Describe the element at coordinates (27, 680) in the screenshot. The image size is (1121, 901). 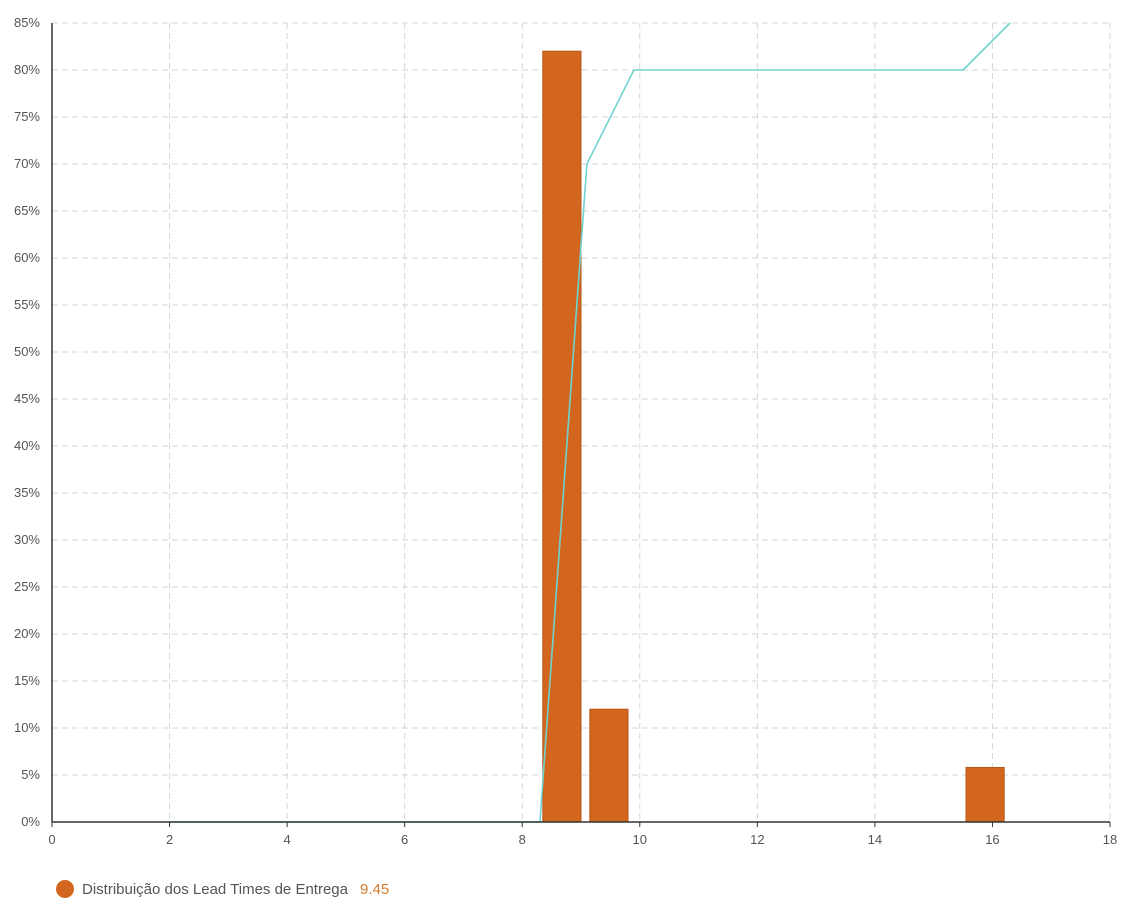
I see `y-tick-label: 15%` at that location.